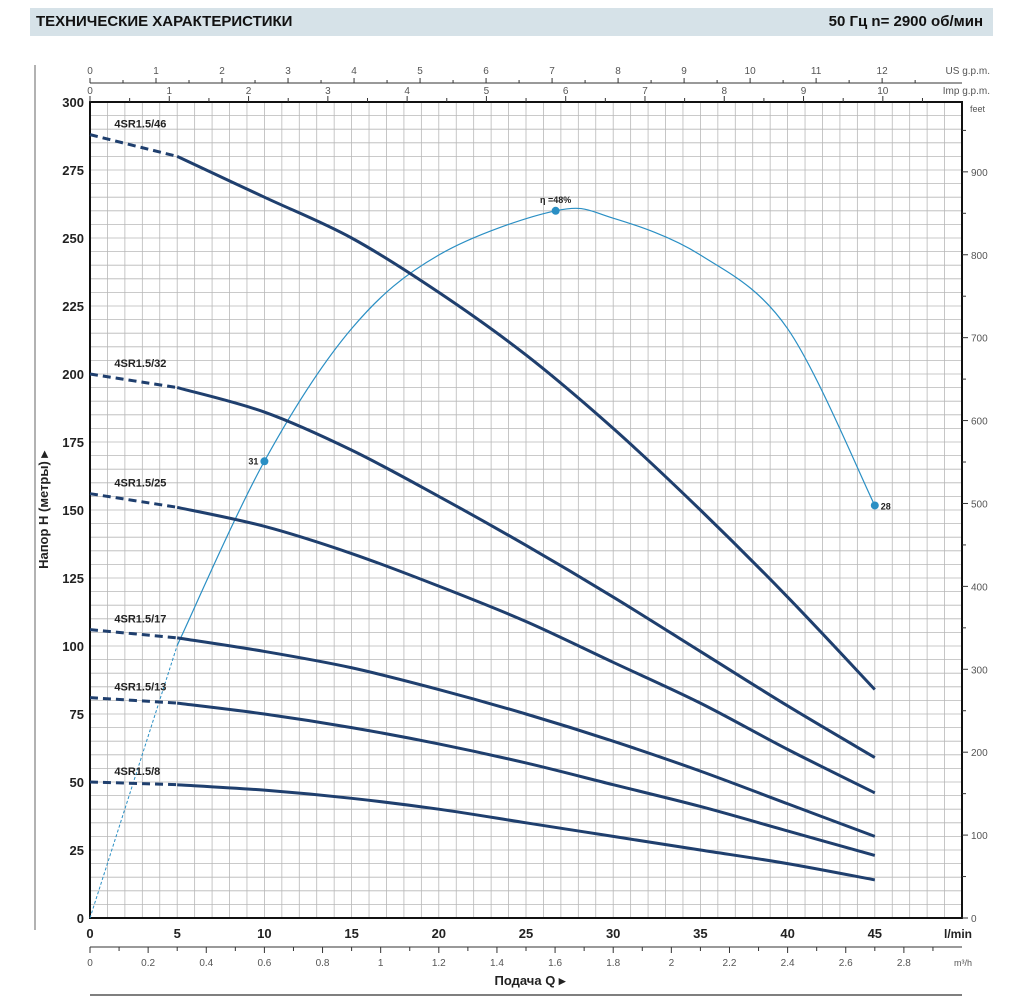 This screenshot has width=1033, height=1000. I want to click on us-gpm-tick-label: 12, so click(883, 71).